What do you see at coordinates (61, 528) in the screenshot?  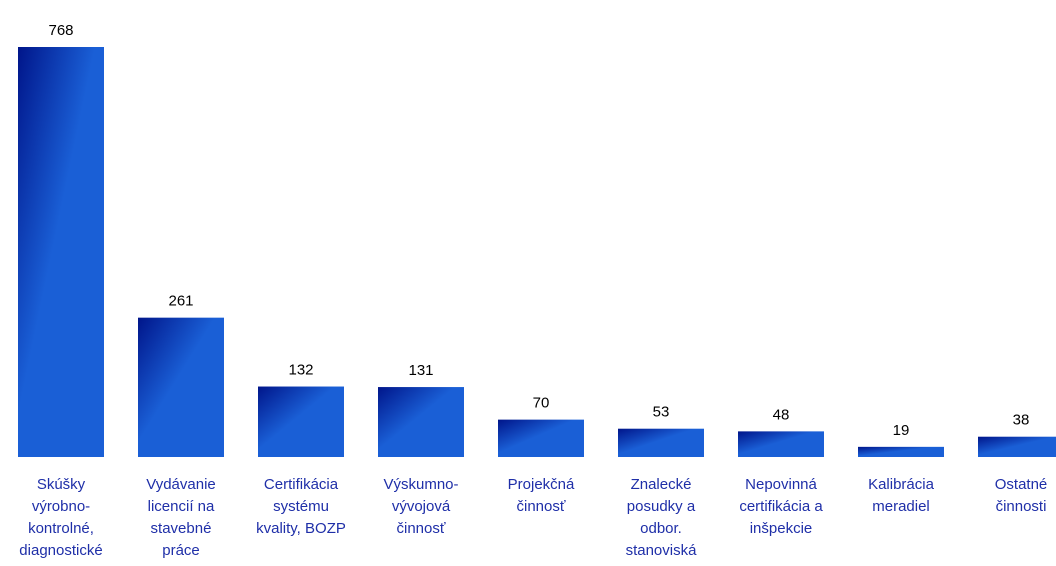 I see `category-label-0-line-2: kontrolné,` at bounding box center [61, 528].